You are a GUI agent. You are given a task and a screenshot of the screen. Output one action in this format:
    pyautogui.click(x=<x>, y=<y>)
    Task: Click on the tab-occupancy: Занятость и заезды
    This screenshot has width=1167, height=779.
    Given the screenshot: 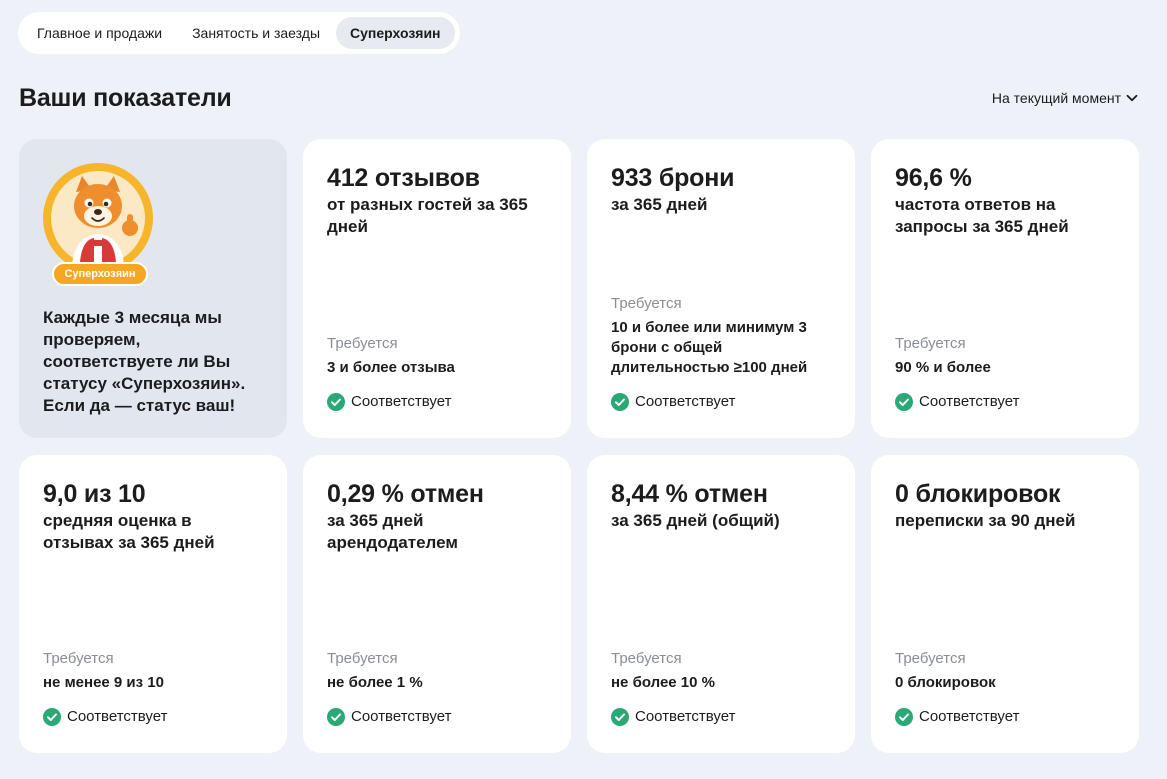 What is the action you would take?
    pyautogui.click(x=256, y=33)
    